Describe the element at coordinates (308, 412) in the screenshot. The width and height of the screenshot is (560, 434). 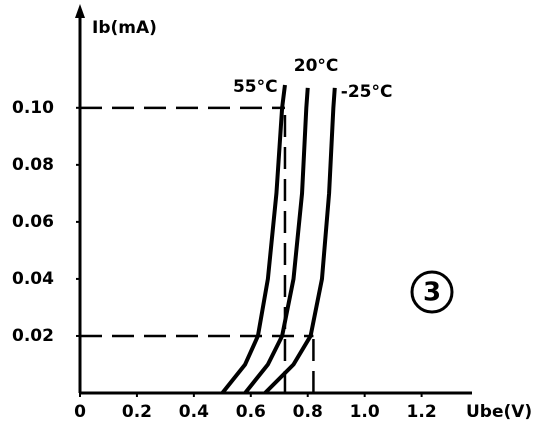
I see `x-tick-label: 0.8` at that location.